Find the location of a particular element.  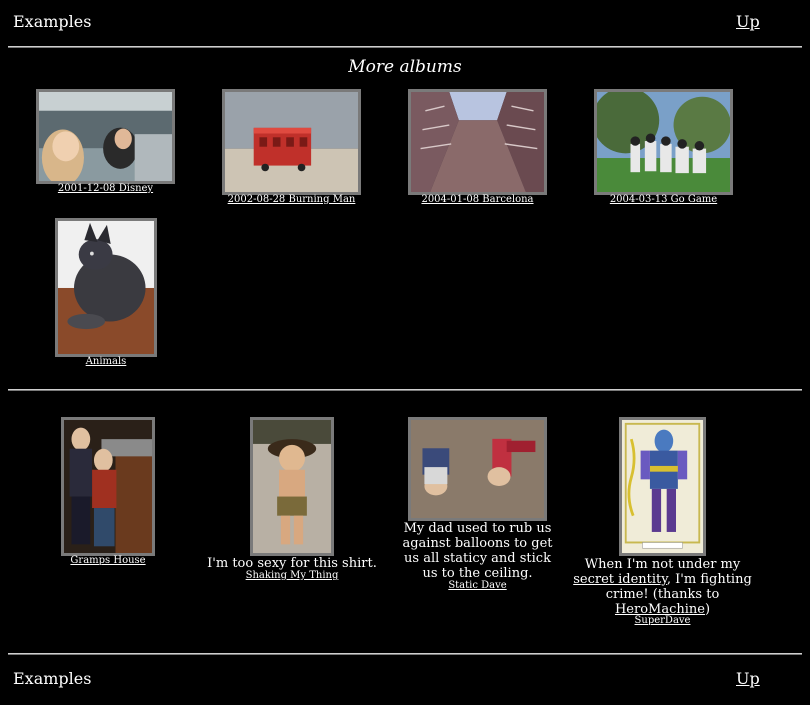

album-link: 2004-03-13 Go Game is located at coordinates (663, 199).